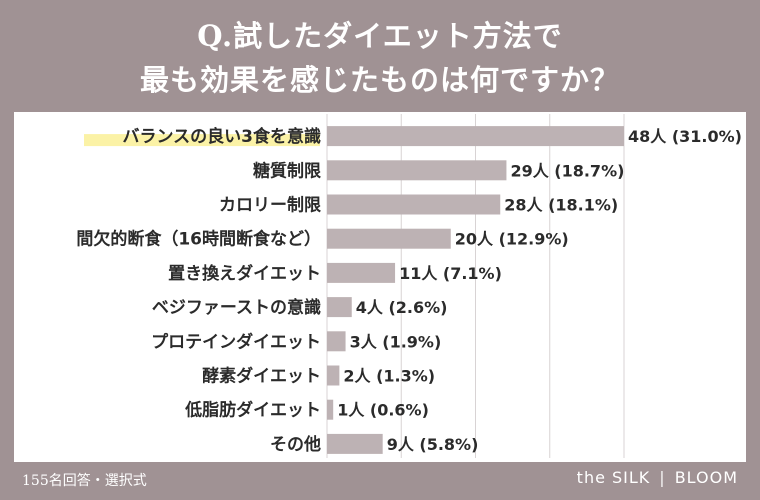 The height and width of the screenshot is (500, 760). Describe the element at coordinates (295, 444) in the screenshot. I see `category-label: その他` at that location.